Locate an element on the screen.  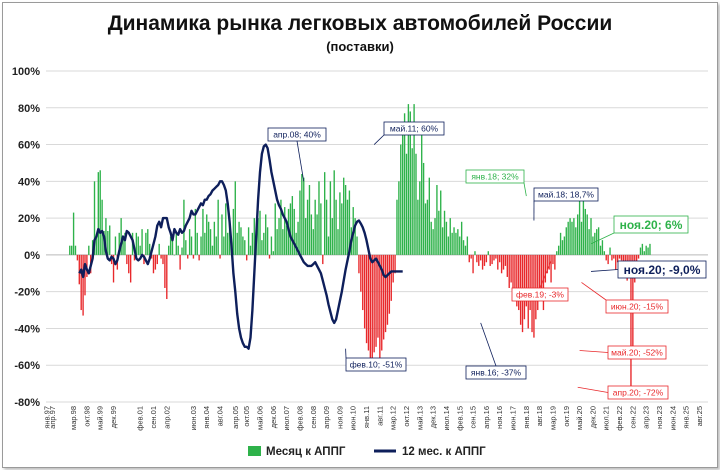
annotation-label: янв.18; 32% is located at coordinates (495, 177).